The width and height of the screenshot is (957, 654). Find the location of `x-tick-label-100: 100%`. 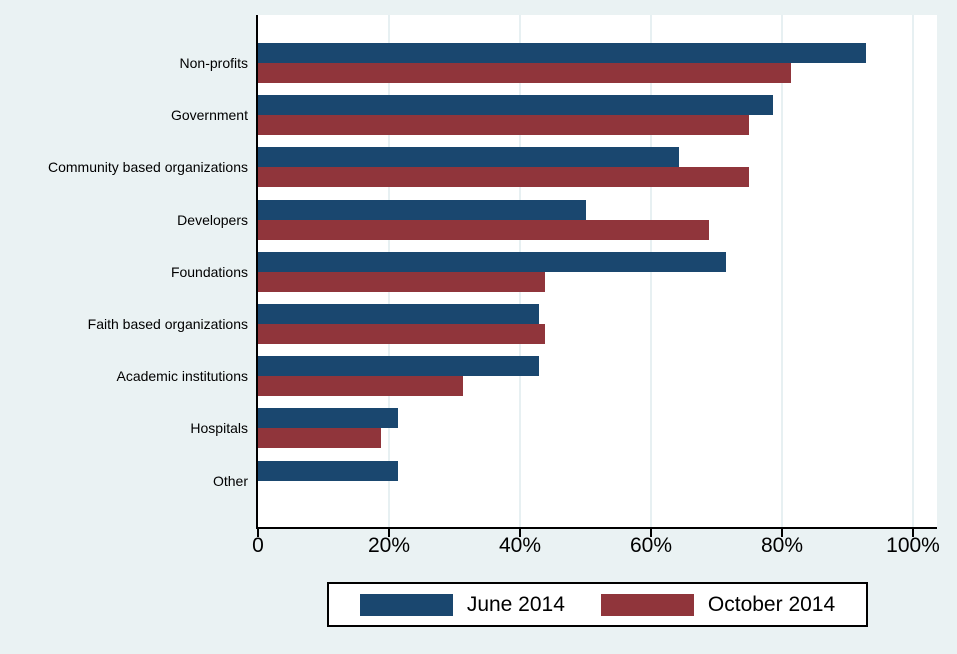

x-tick-label-100: 100% is located at coordinates (913, 545).